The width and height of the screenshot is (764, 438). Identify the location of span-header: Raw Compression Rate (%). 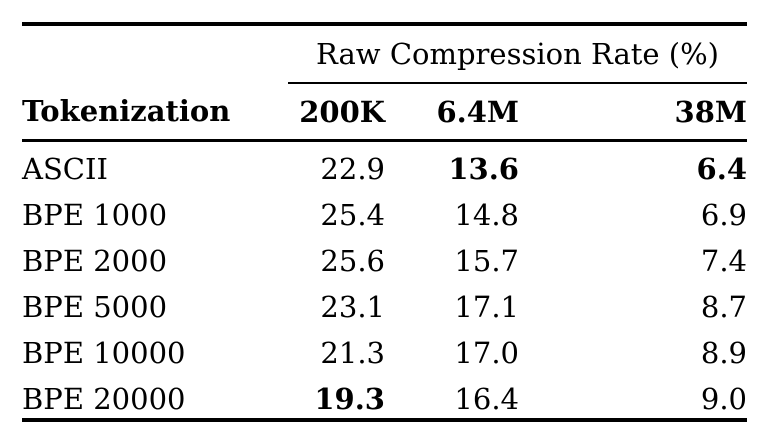
(517, 54).